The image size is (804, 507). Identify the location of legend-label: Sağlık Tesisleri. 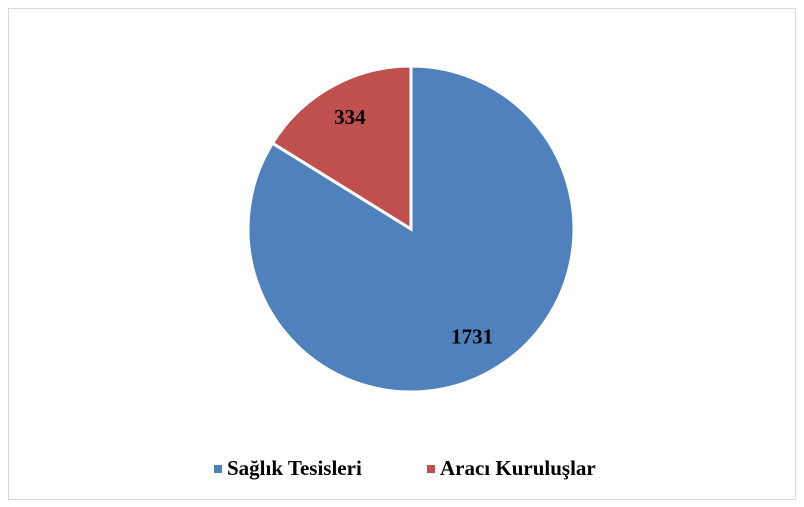
(294, 468).